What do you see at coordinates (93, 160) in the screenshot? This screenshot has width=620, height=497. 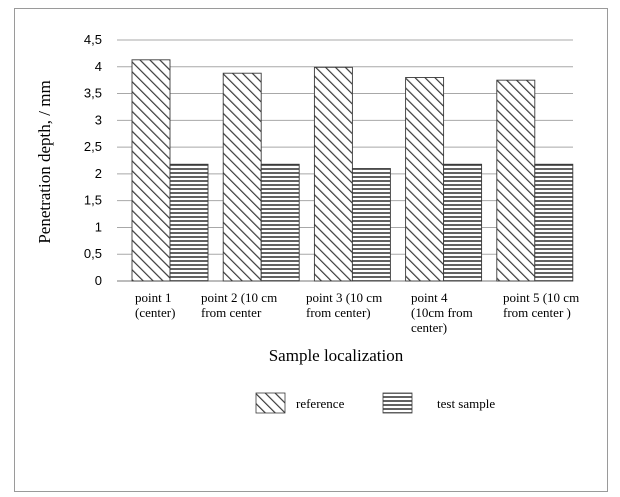 I see `y-axis-ticks: 0 0,5 1 1,5 2 2,5 3 3,5 4 4,5` at bounding box center [93, 160].